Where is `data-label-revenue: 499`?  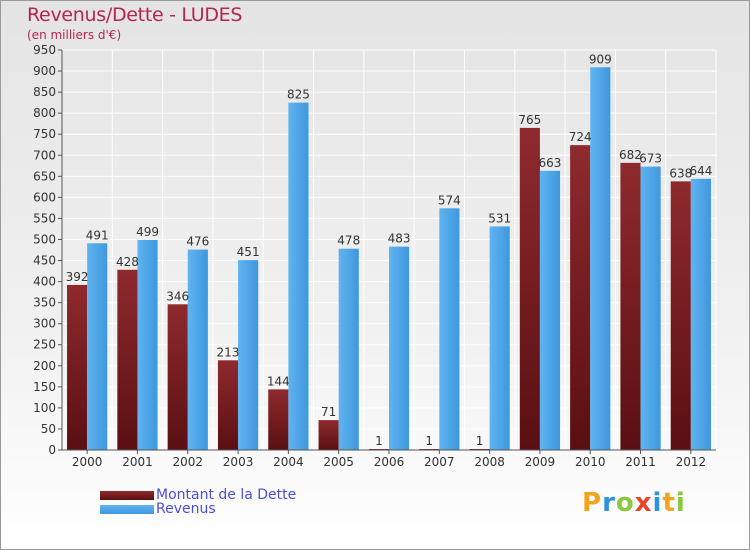 data-label-revenue: 499 is located at coordinates (147, 232).